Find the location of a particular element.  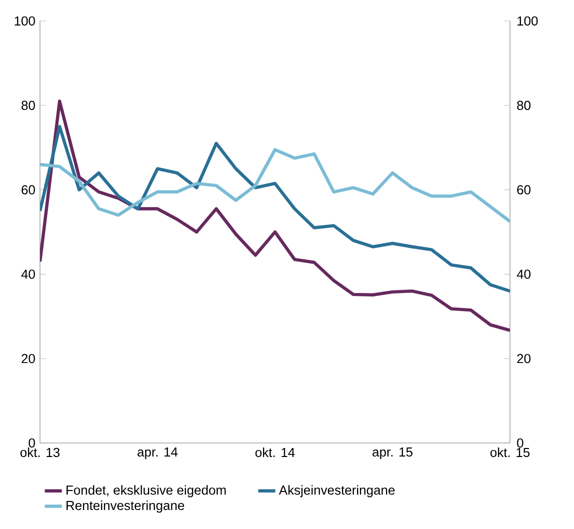

y2-tick-label: 40 is located at coordinates (28, 274).